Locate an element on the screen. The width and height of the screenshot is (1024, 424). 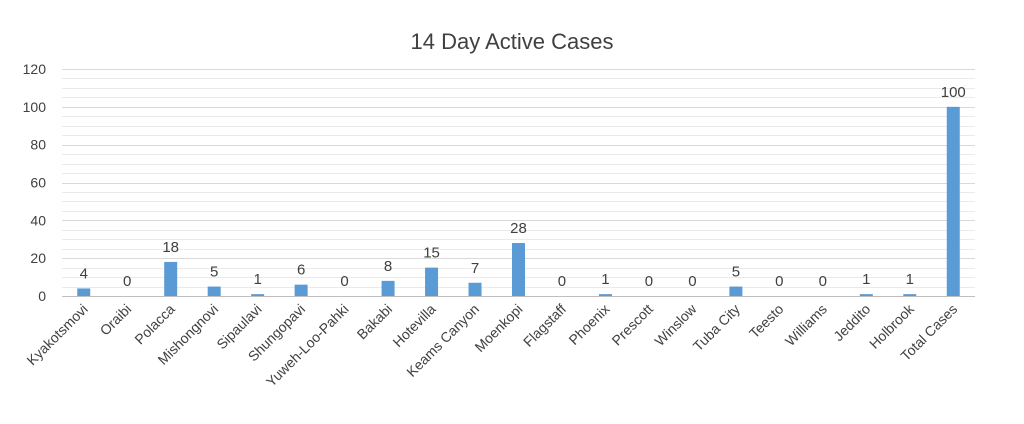
data-label: 15 is located at coordinates (431, 253).